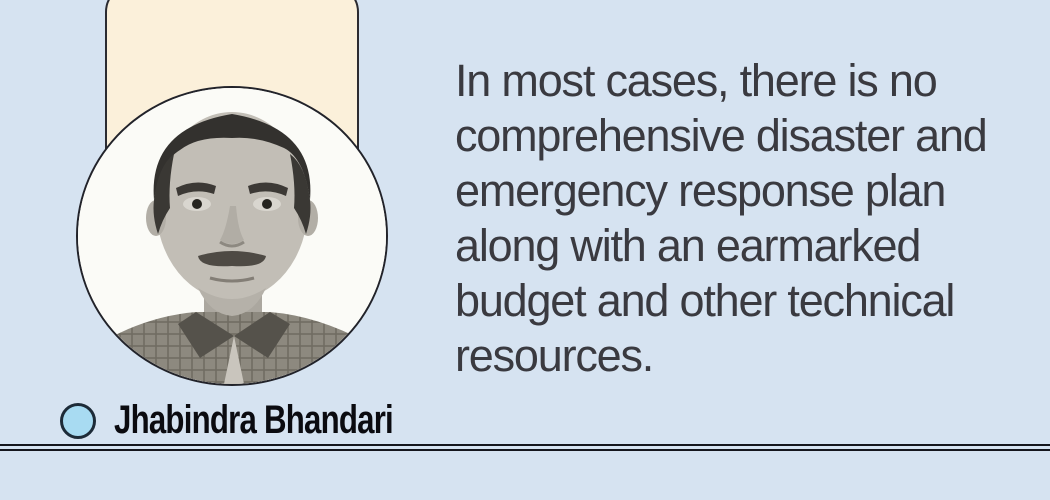 Image resolution: width=1050 pixels, height=500 pixels. What do you see at coordinates (705, 300) in the screenshot?
I see `quote-line: budget and other technical` at bounding box center [705, 300].